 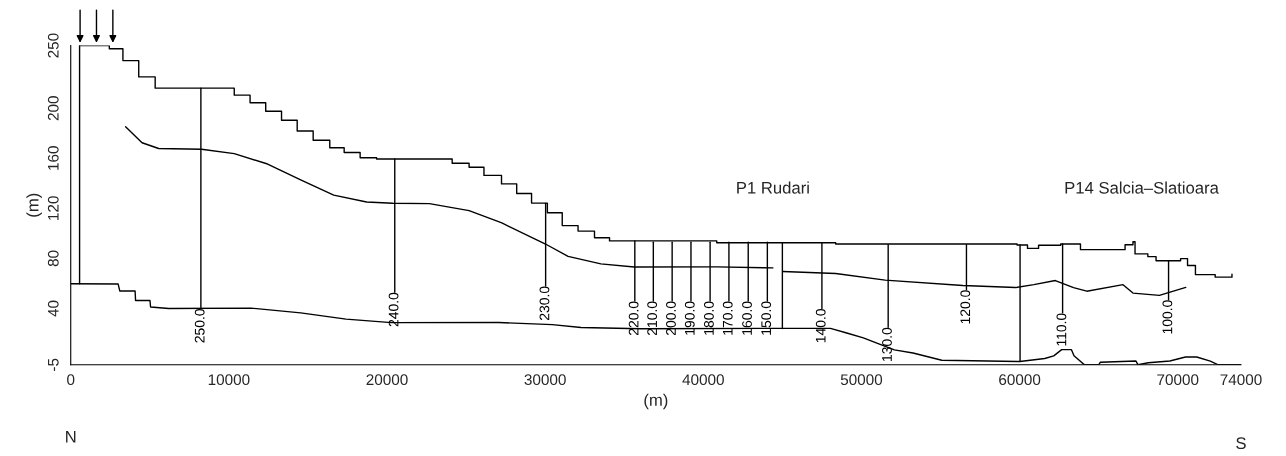 What do you see at coordinates (53, 108) in the screenshot?
I see `y-tick-label: 200` at bounding box center [53, 108].